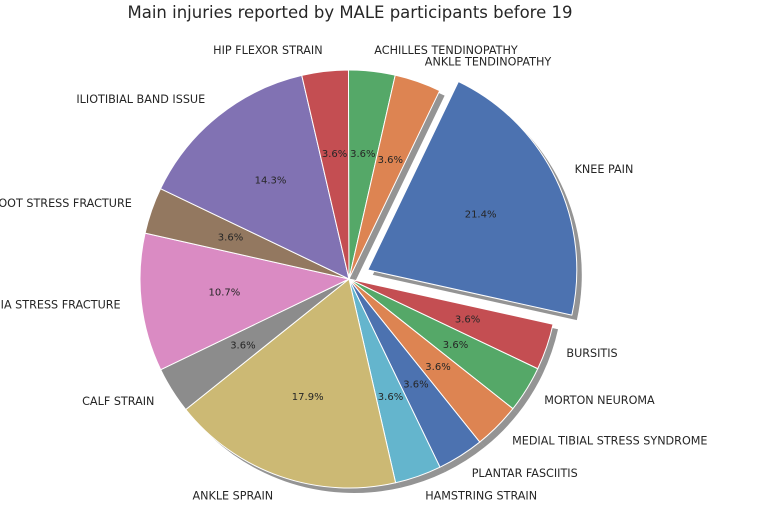  I want to click on percent-label-ankle-tendinopathy: 3.6%, so click(390, 160).